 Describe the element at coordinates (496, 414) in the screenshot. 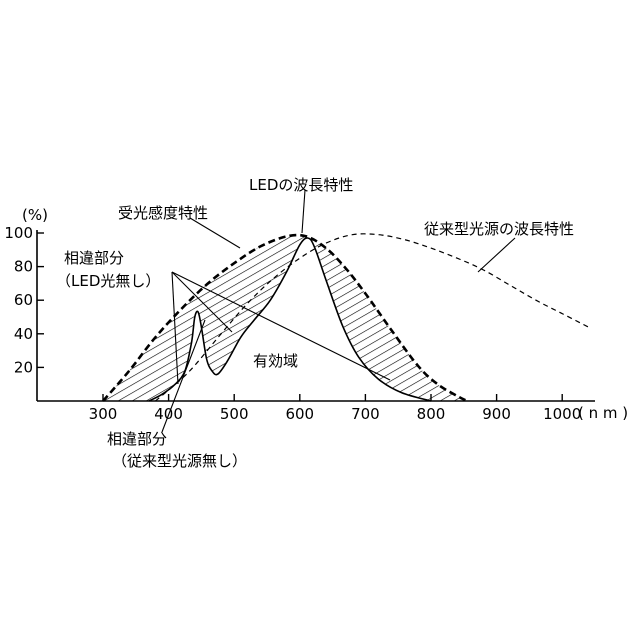

I see `x-tick-label: 900` at that location.